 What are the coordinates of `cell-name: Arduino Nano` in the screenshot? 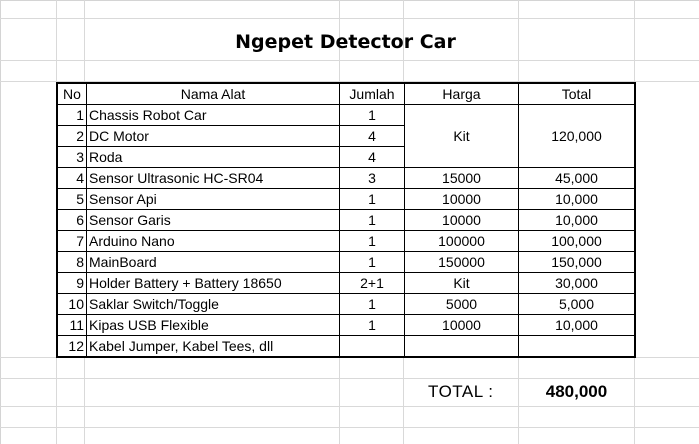 It's located at (213, 241).